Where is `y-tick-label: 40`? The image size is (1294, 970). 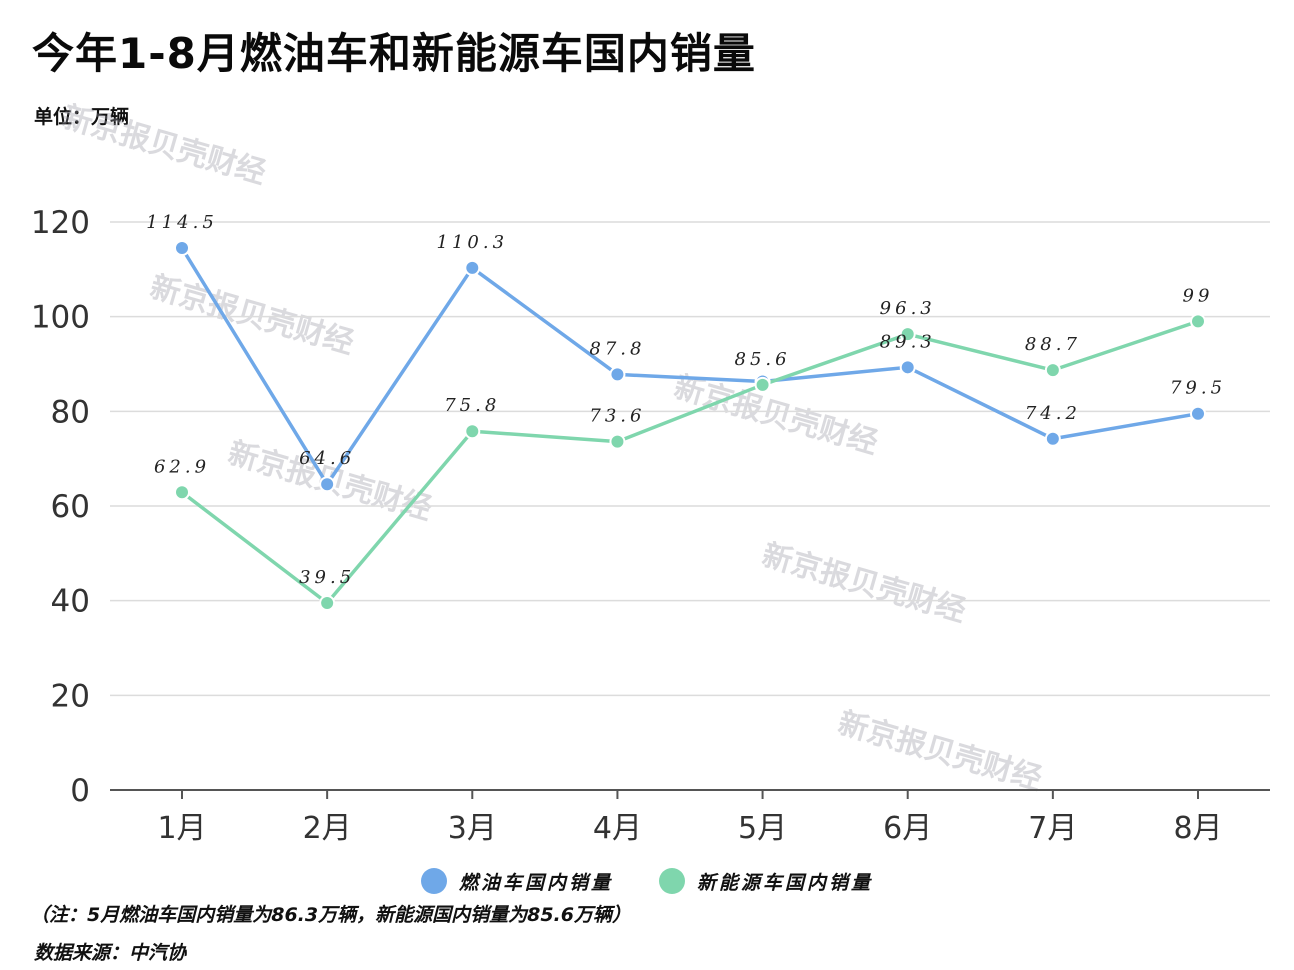 y-tick-label: 40 is located at coordinates (70, 602).